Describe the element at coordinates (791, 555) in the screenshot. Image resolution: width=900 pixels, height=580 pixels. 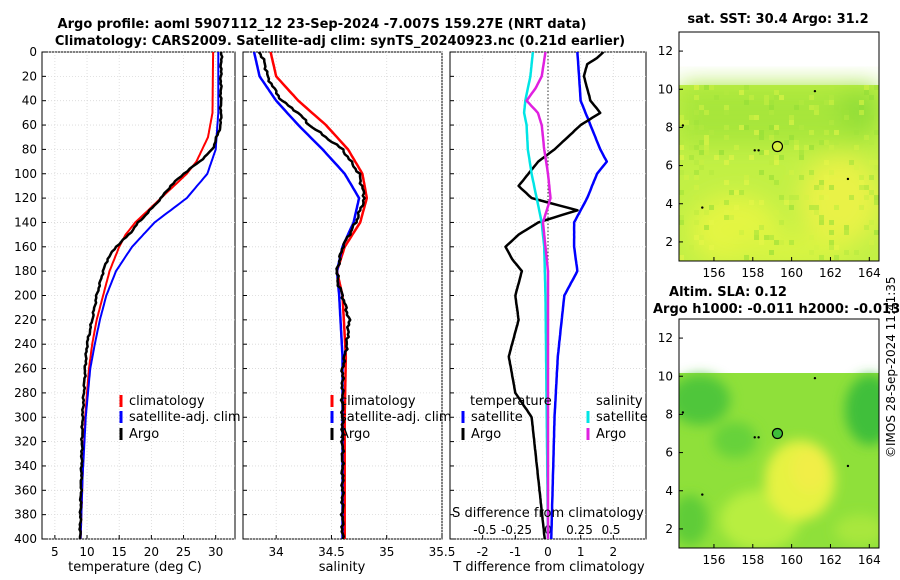
I see `sla-lon-tick-labels: 156 158 160 162 164` at that location.